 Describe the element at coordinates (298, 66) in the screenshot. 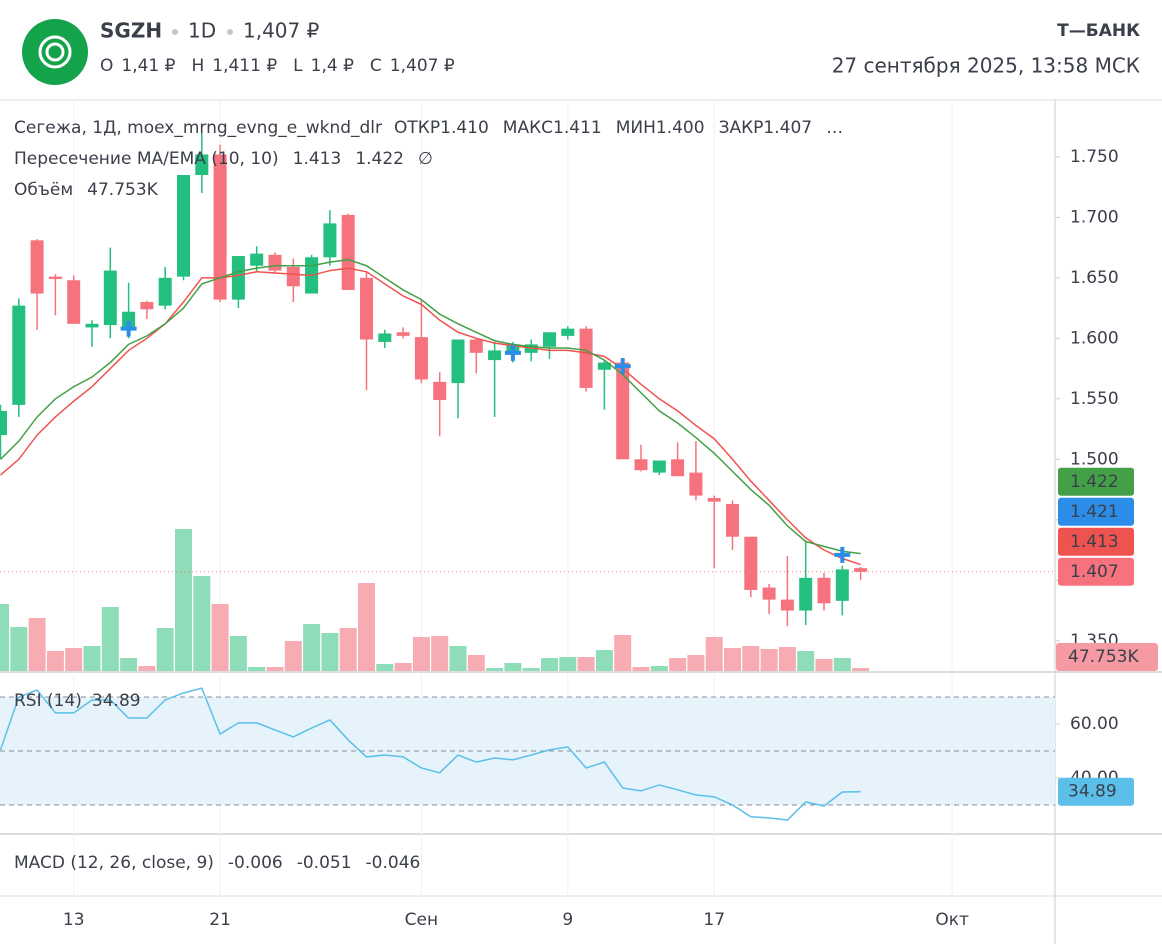

I see `ohlc-label: L` at that location.